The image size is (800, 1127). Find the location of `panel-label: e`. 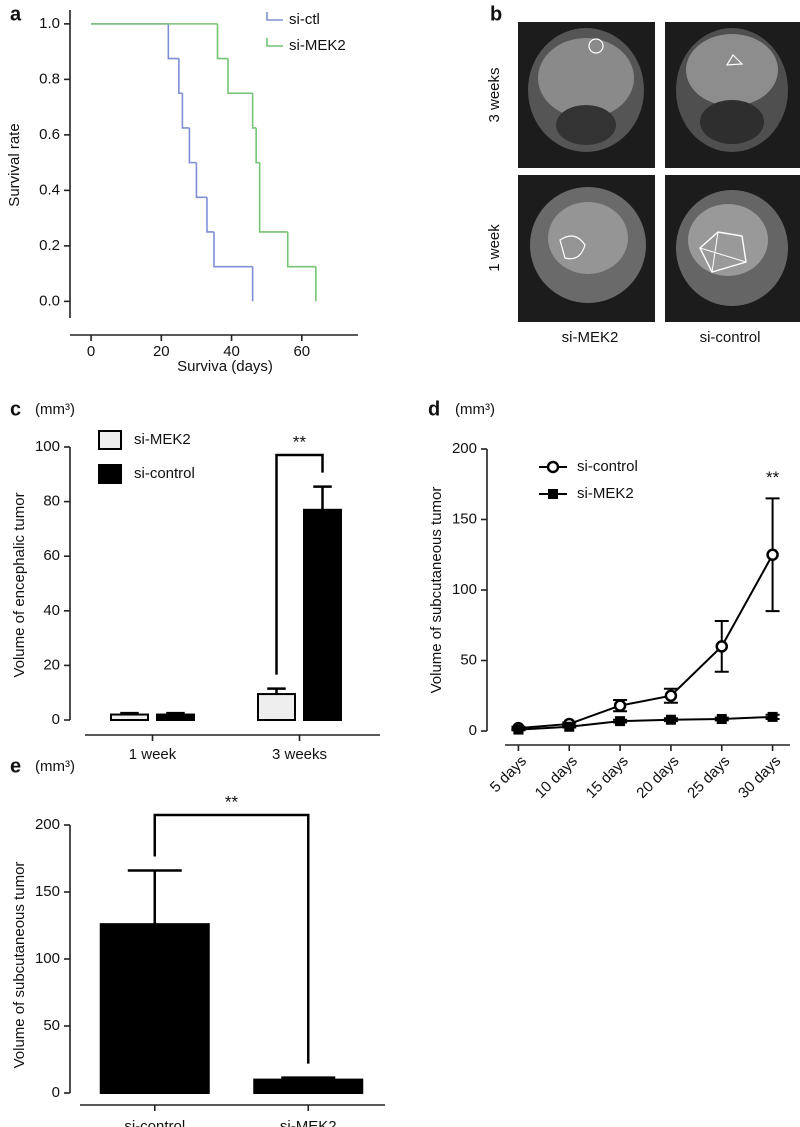

panel-label: e is located at coordinates (15, 766).